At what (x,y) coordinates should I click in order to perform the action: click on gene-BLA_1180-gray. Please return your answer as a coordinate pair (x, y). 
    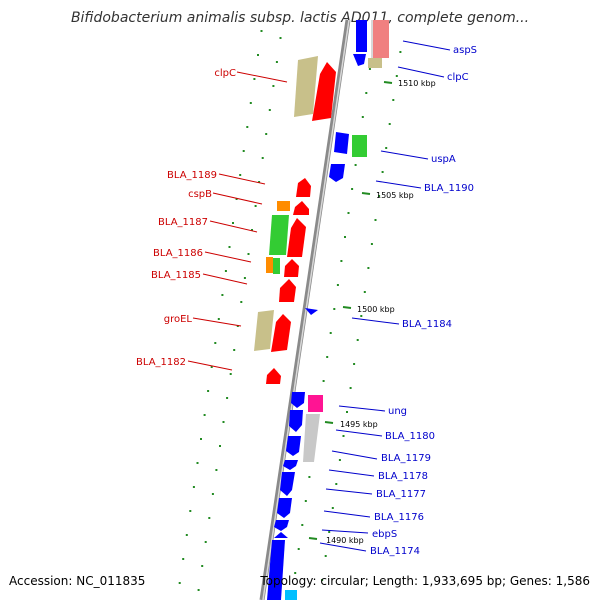
    Looking at the image, I should click on (311, 438).